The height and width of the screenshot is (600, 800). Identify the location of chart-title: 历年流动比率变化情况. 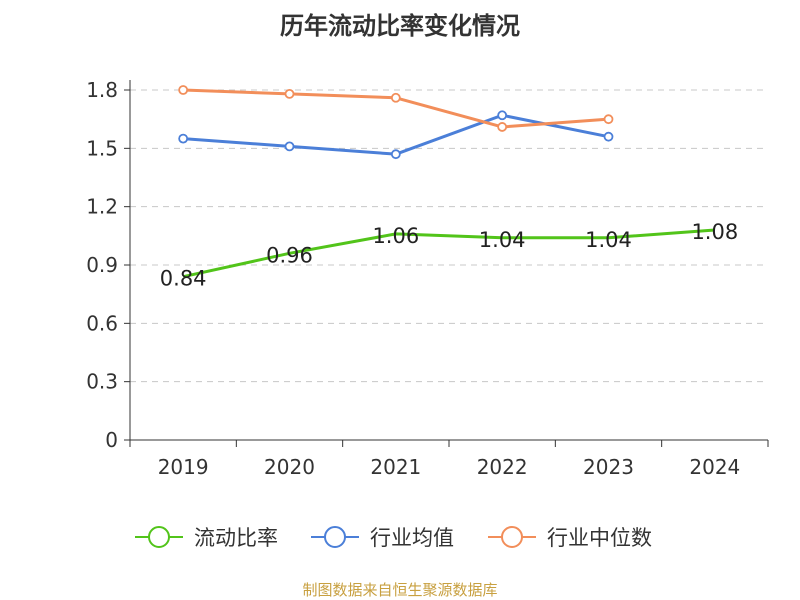
(400, 26).